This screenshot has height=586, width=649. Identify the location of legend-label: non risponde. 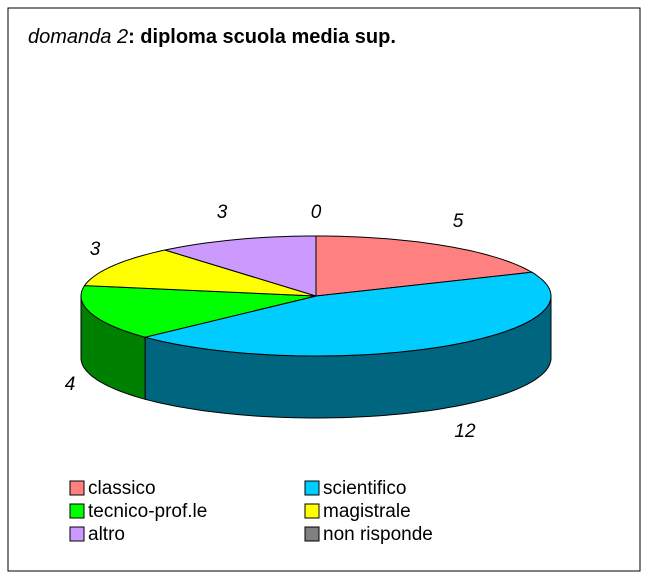
(378, 534).